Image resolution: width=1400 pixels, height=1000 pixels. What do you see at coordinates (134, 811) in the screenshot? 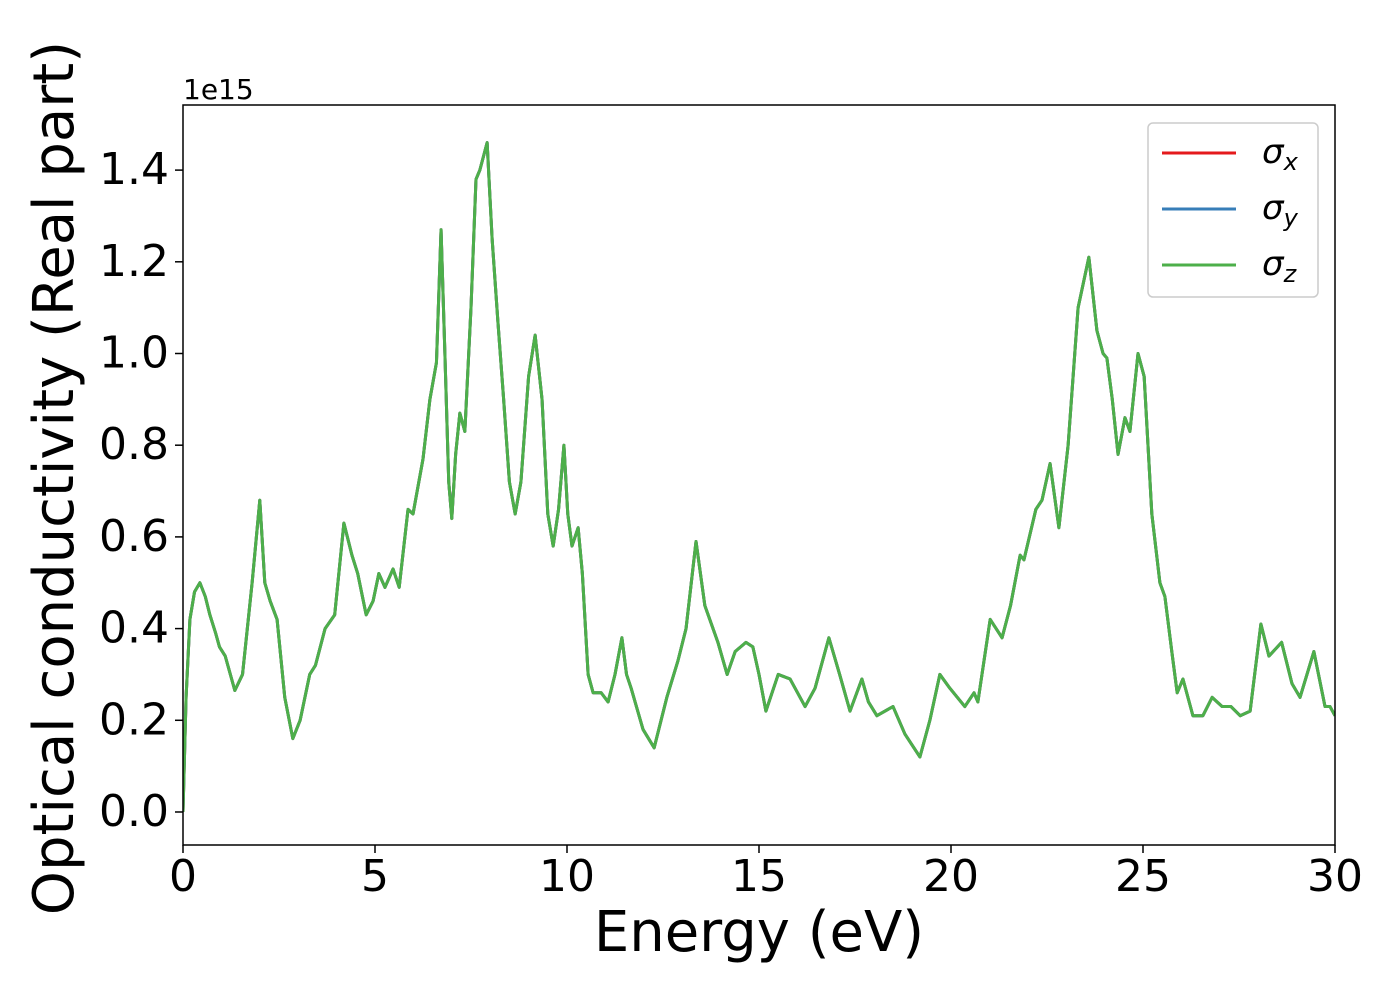
I see `y-tick-label: 0.0` at bounding box center [134, 811].